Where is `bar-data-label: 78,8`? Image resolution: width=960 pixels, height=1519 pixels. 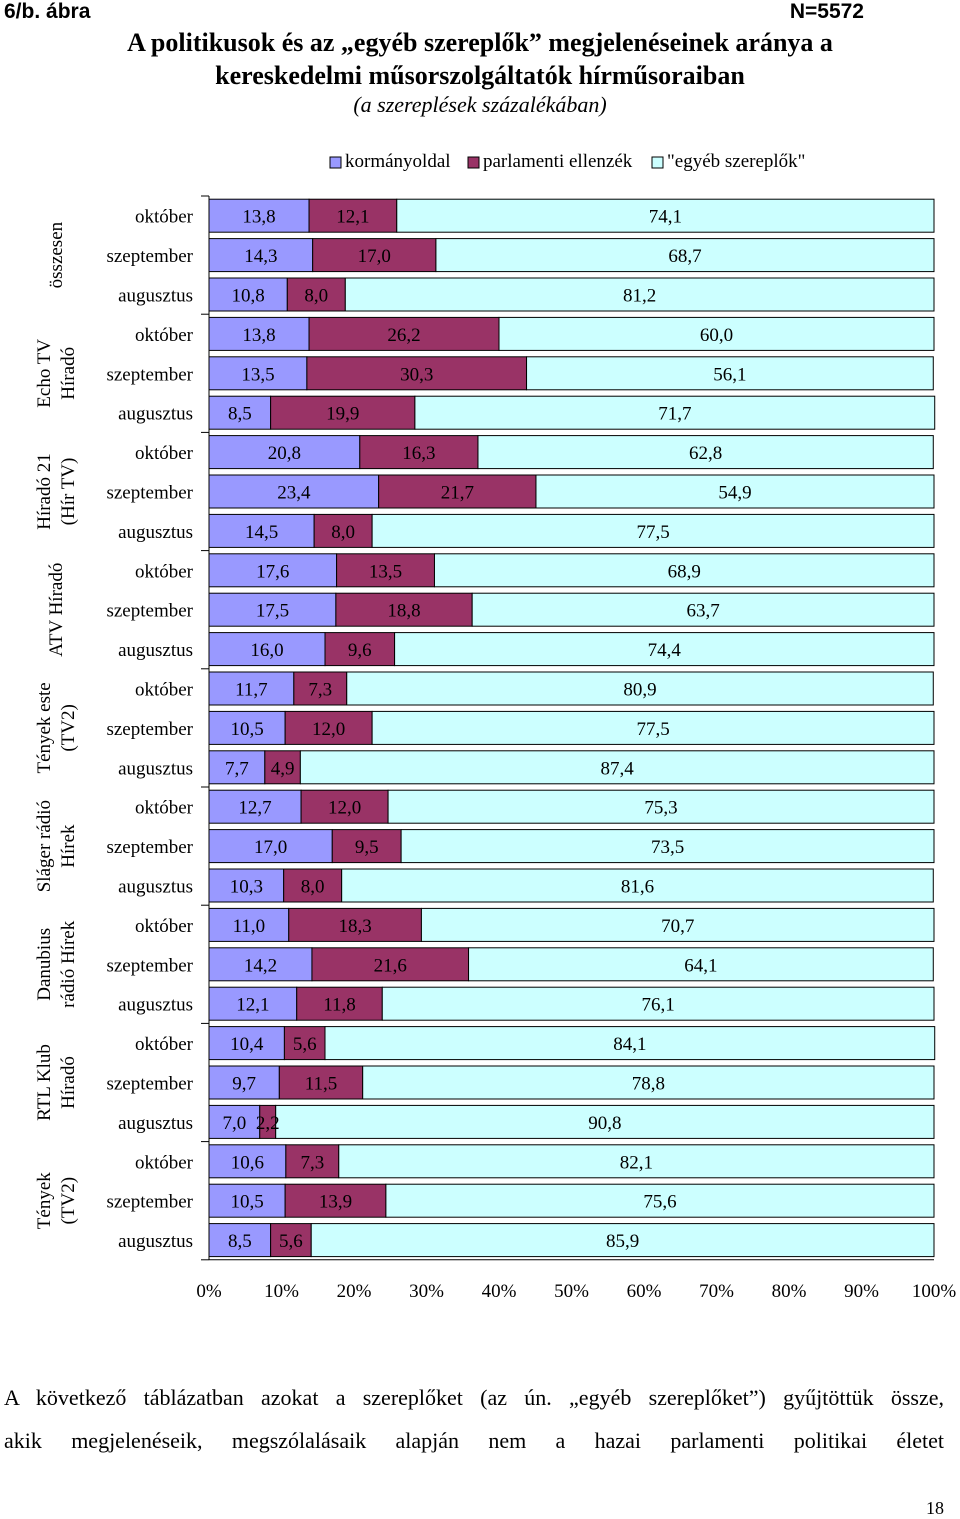 bar-data-label: 78,8 is located at coordinates (648, 1084).